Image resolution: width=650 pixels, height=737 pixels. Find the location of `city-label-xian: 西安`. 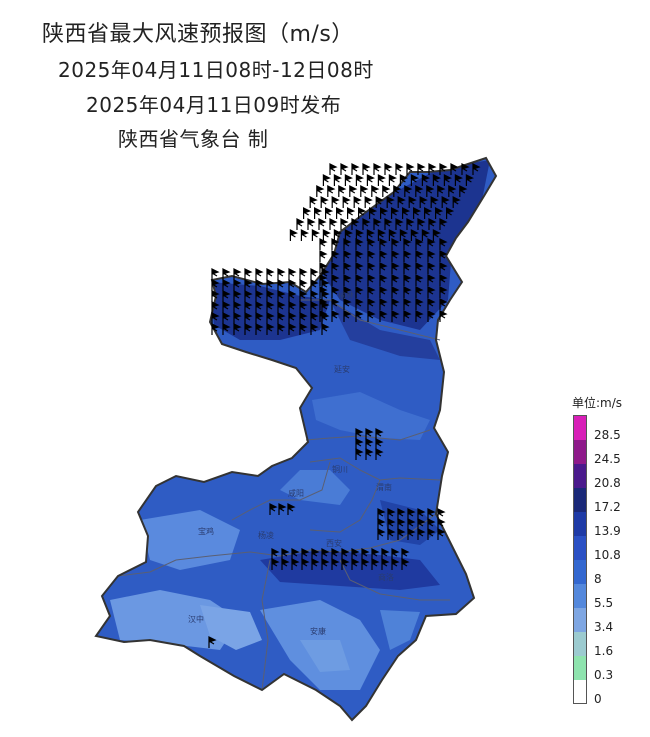

city-label-xian: 西安 is located at coordinates (334, 543).